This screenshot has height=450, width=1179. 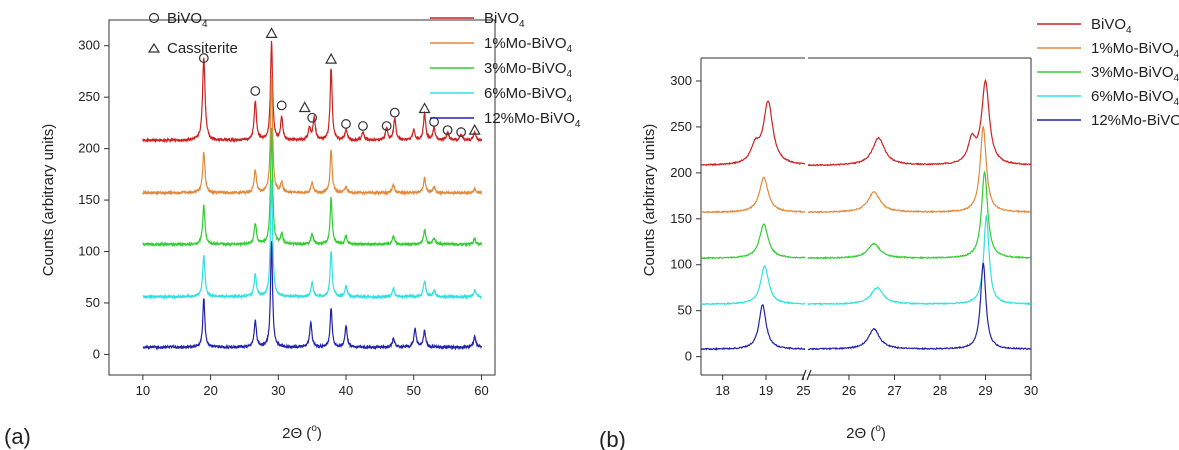 I want to click on x-tick-label: 19, so click(x=766, y=390).